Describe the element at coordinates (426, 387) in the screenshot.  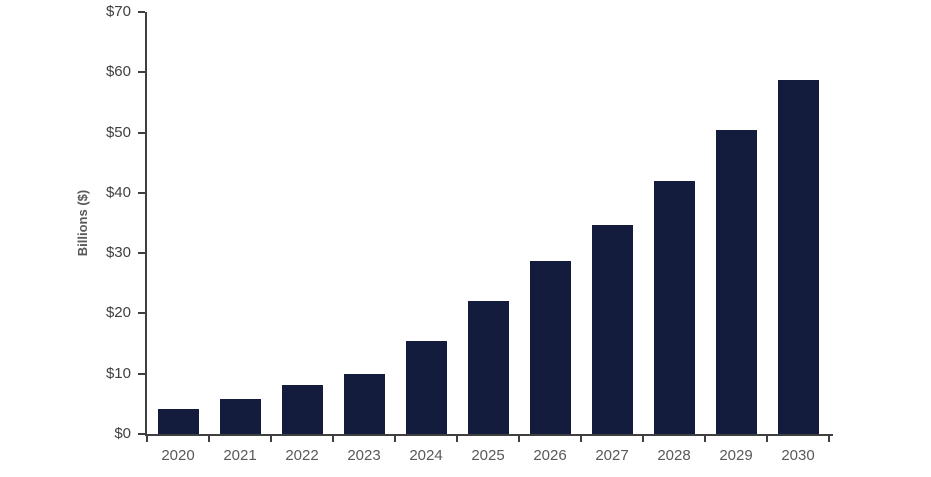
I see `bar-2024` at that location.